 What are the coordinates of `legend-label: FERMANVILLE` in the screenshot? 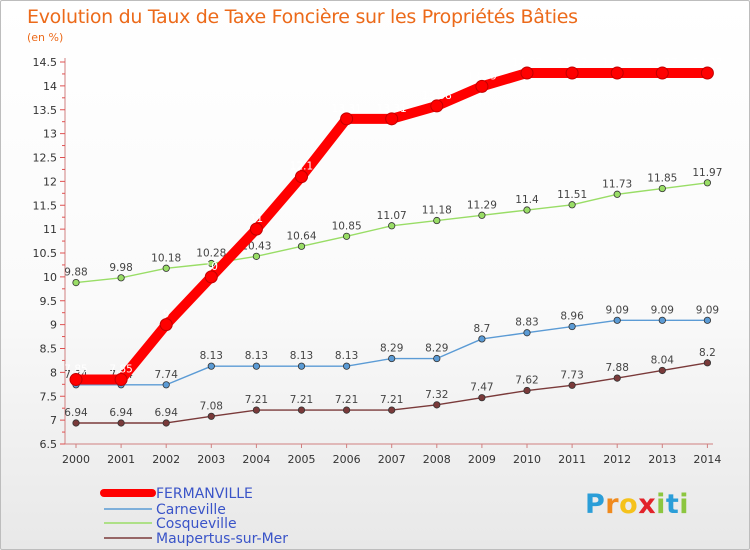 It's located at (204, 494).